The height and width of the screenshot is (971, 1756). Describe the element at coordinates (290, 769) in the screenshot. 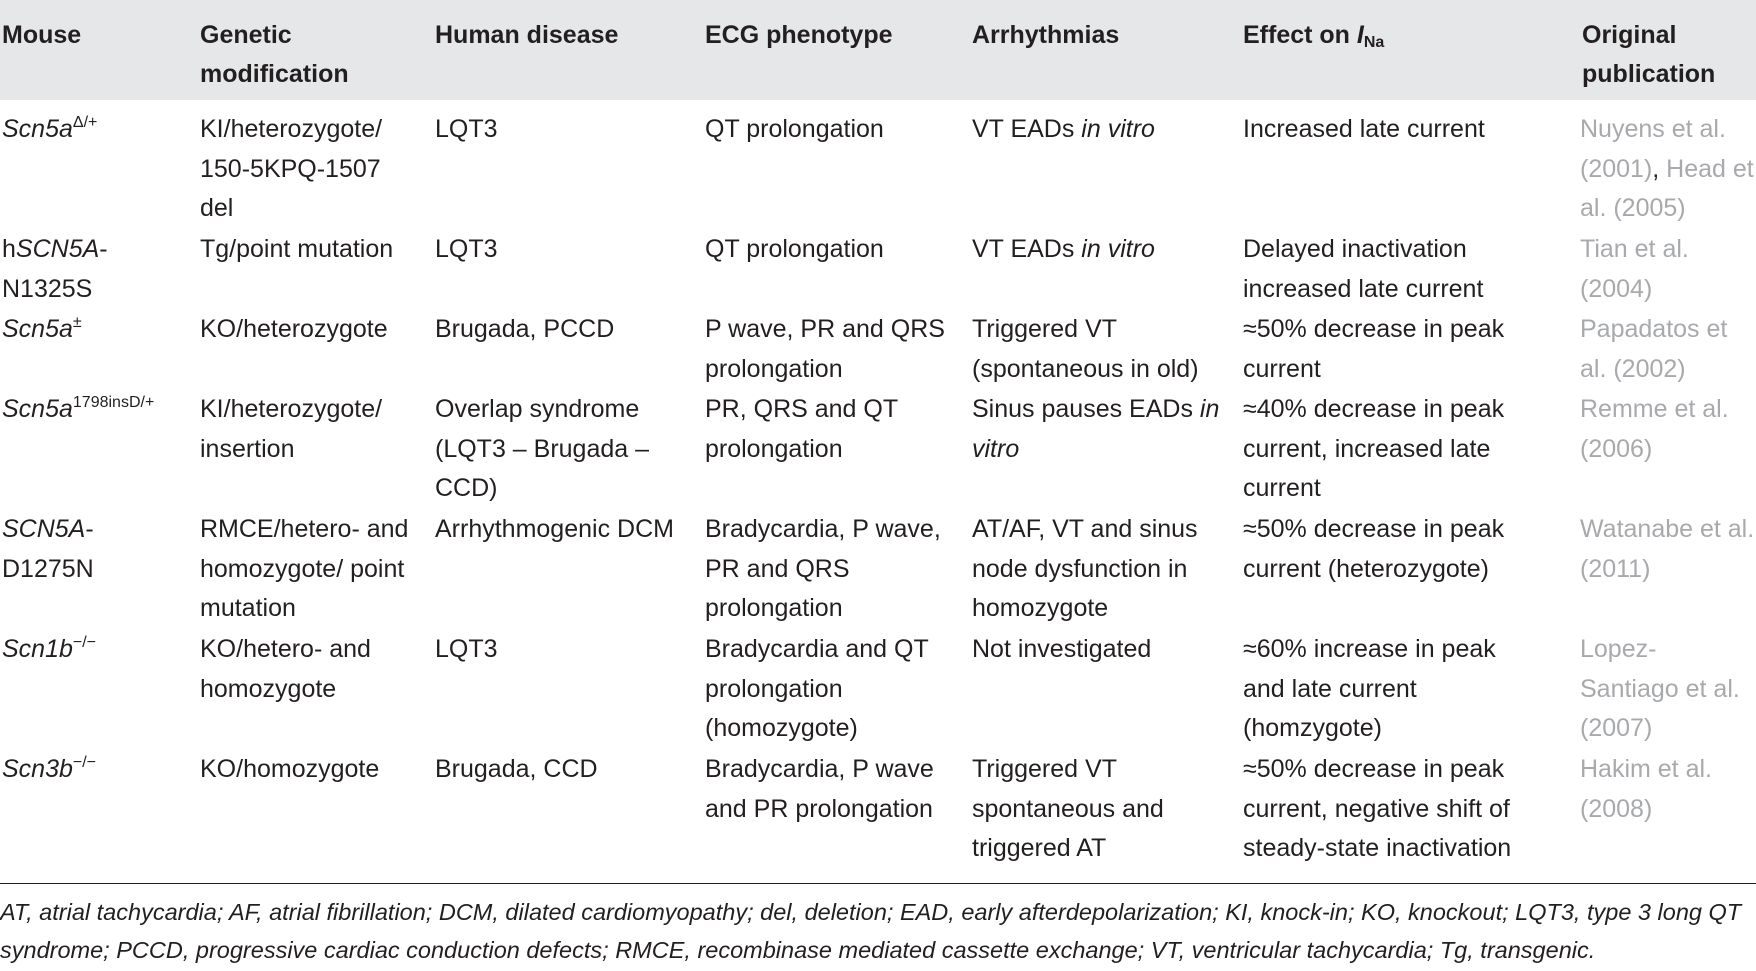

I see `cell-genetic-modification: KO/homozygote` at that location.